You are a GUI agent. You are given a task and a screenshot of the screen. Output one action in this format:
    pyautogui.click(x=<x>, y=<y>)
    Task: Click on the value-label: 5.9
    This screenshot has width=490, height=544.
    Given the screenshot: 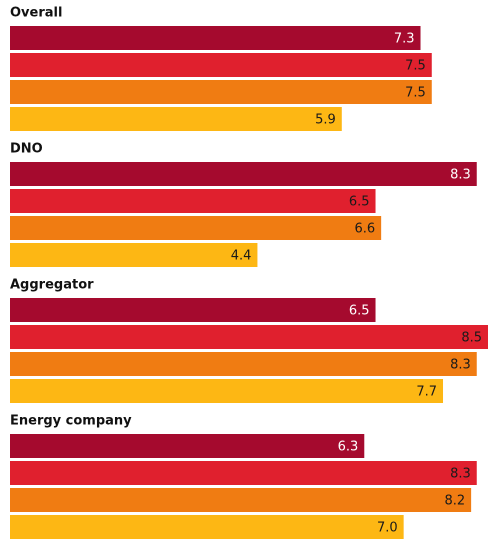 What is the action you would take?
    pyautogui.click(x=325, y=120)
    